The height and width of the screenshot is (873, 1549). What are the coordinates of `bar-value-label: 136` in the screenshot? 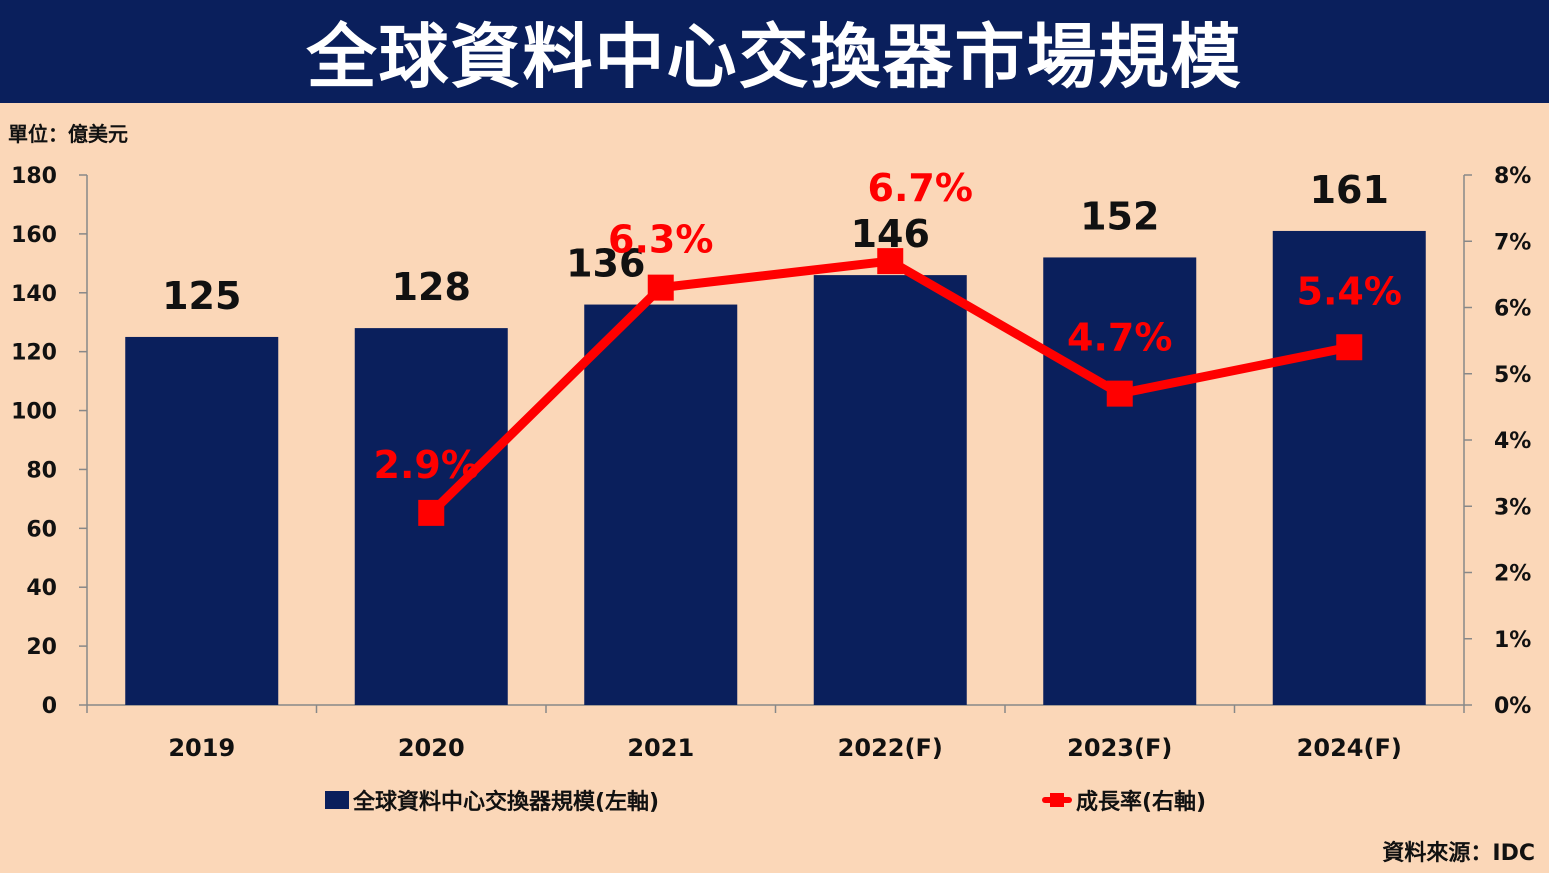 It's located at (605, 264).